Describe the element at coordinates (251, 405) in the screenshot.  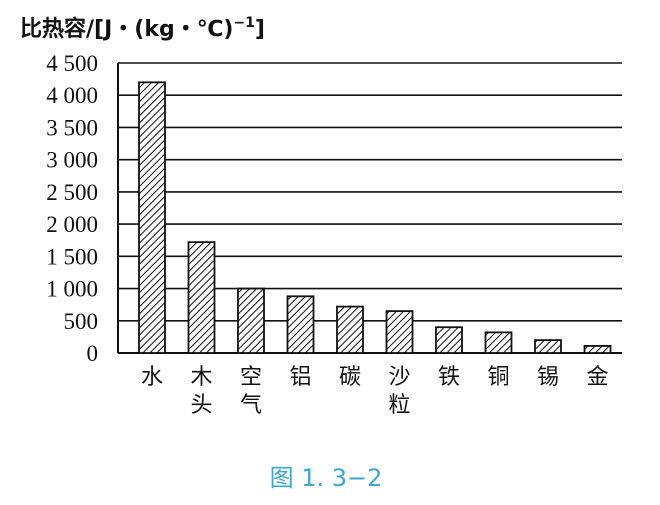
I see `category-label: 气` at that location.